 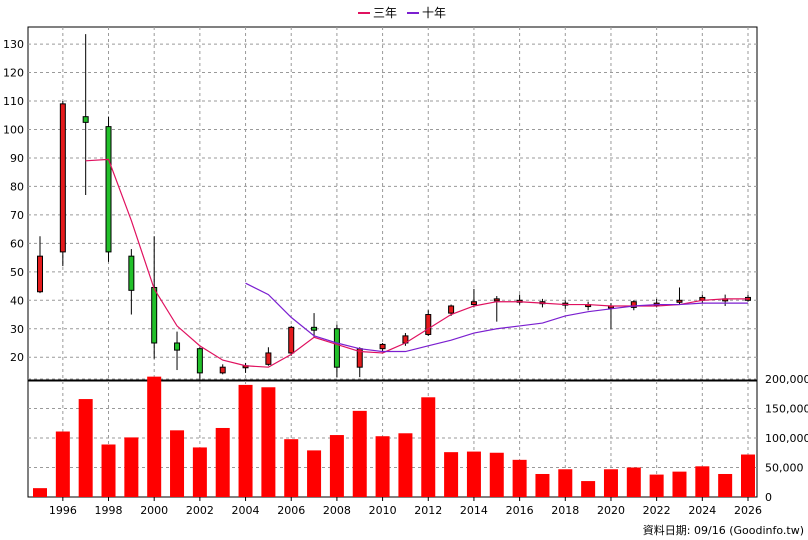 I want to click on x-tick-label: 2022, so click(x=657, y=510).